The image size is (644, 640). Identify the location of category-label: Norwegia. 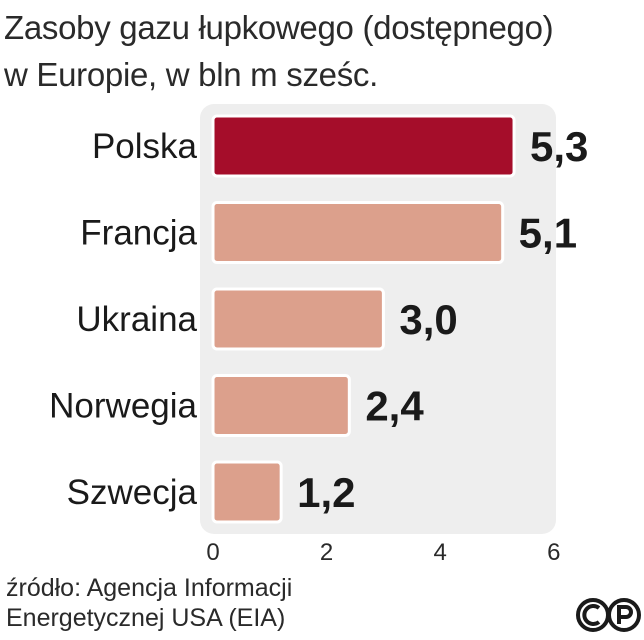
(123, 406).